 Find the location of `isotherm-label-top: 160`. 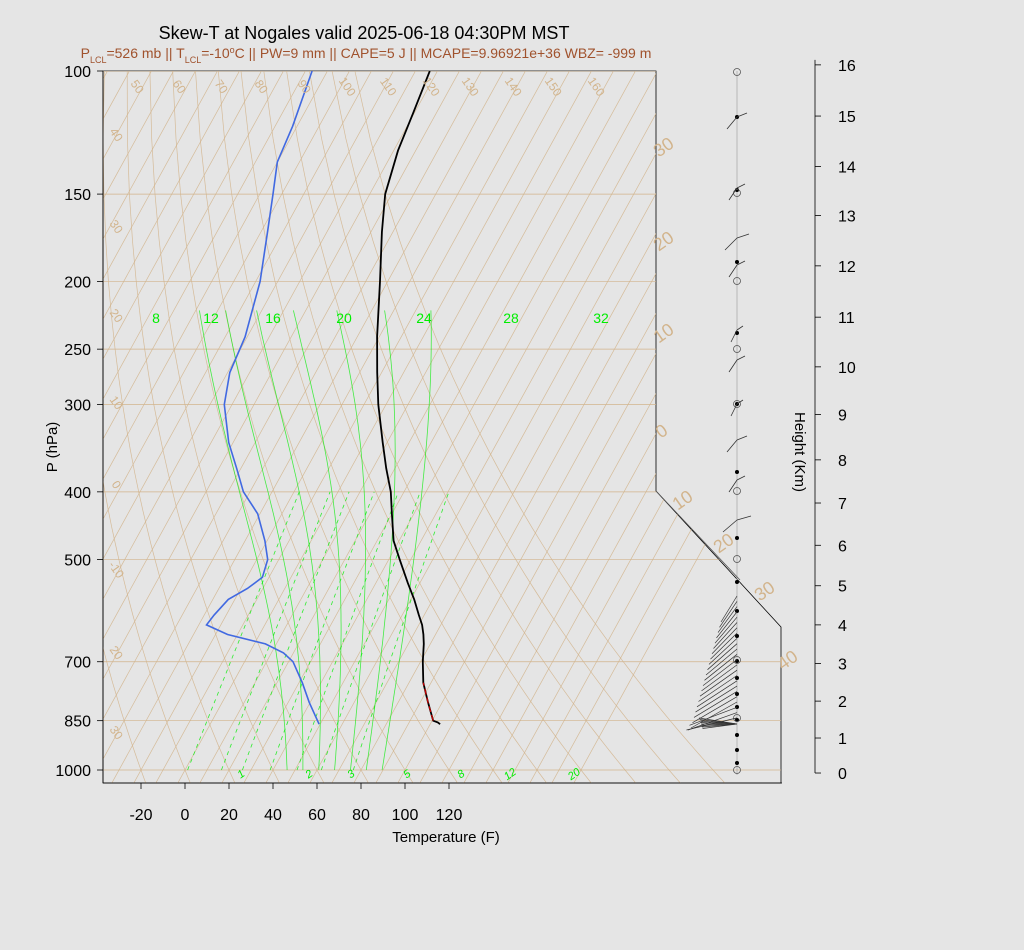

isotherm-label-top: 160 is located at coordinates (596, 86).